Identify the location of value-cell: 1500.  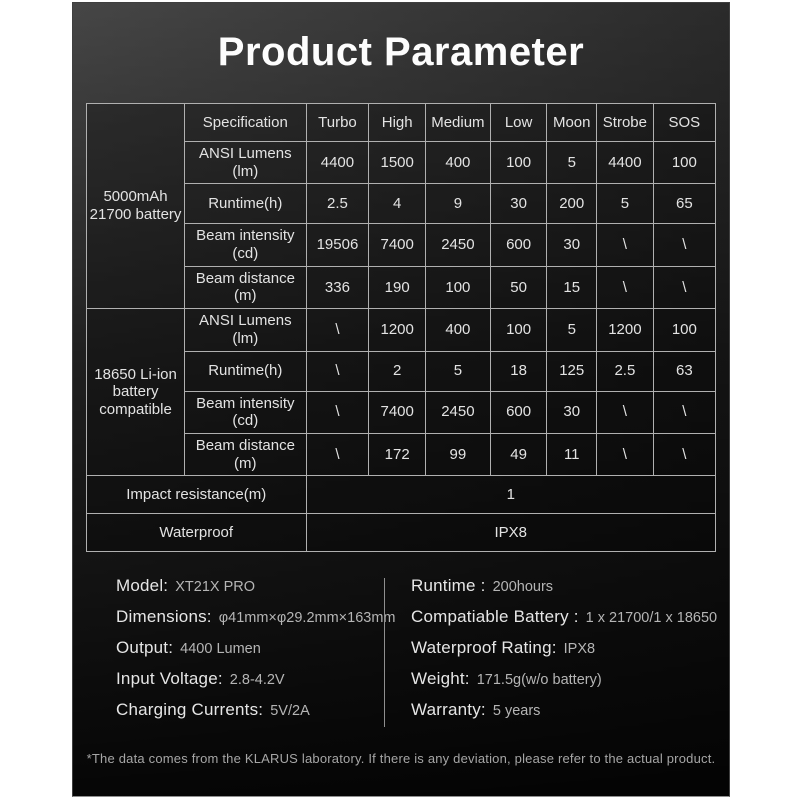
(397, 162).